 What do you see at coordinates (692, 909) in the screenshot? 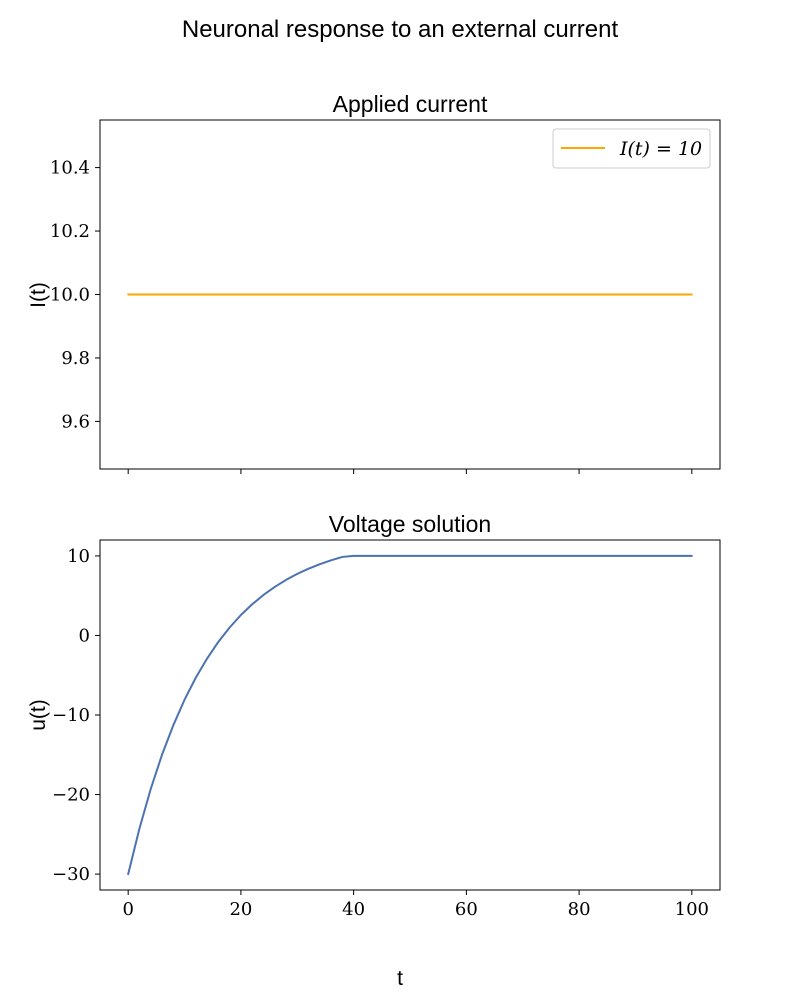
I see `voltage-x-tick-label: 100` at bounding box center [692, 909].